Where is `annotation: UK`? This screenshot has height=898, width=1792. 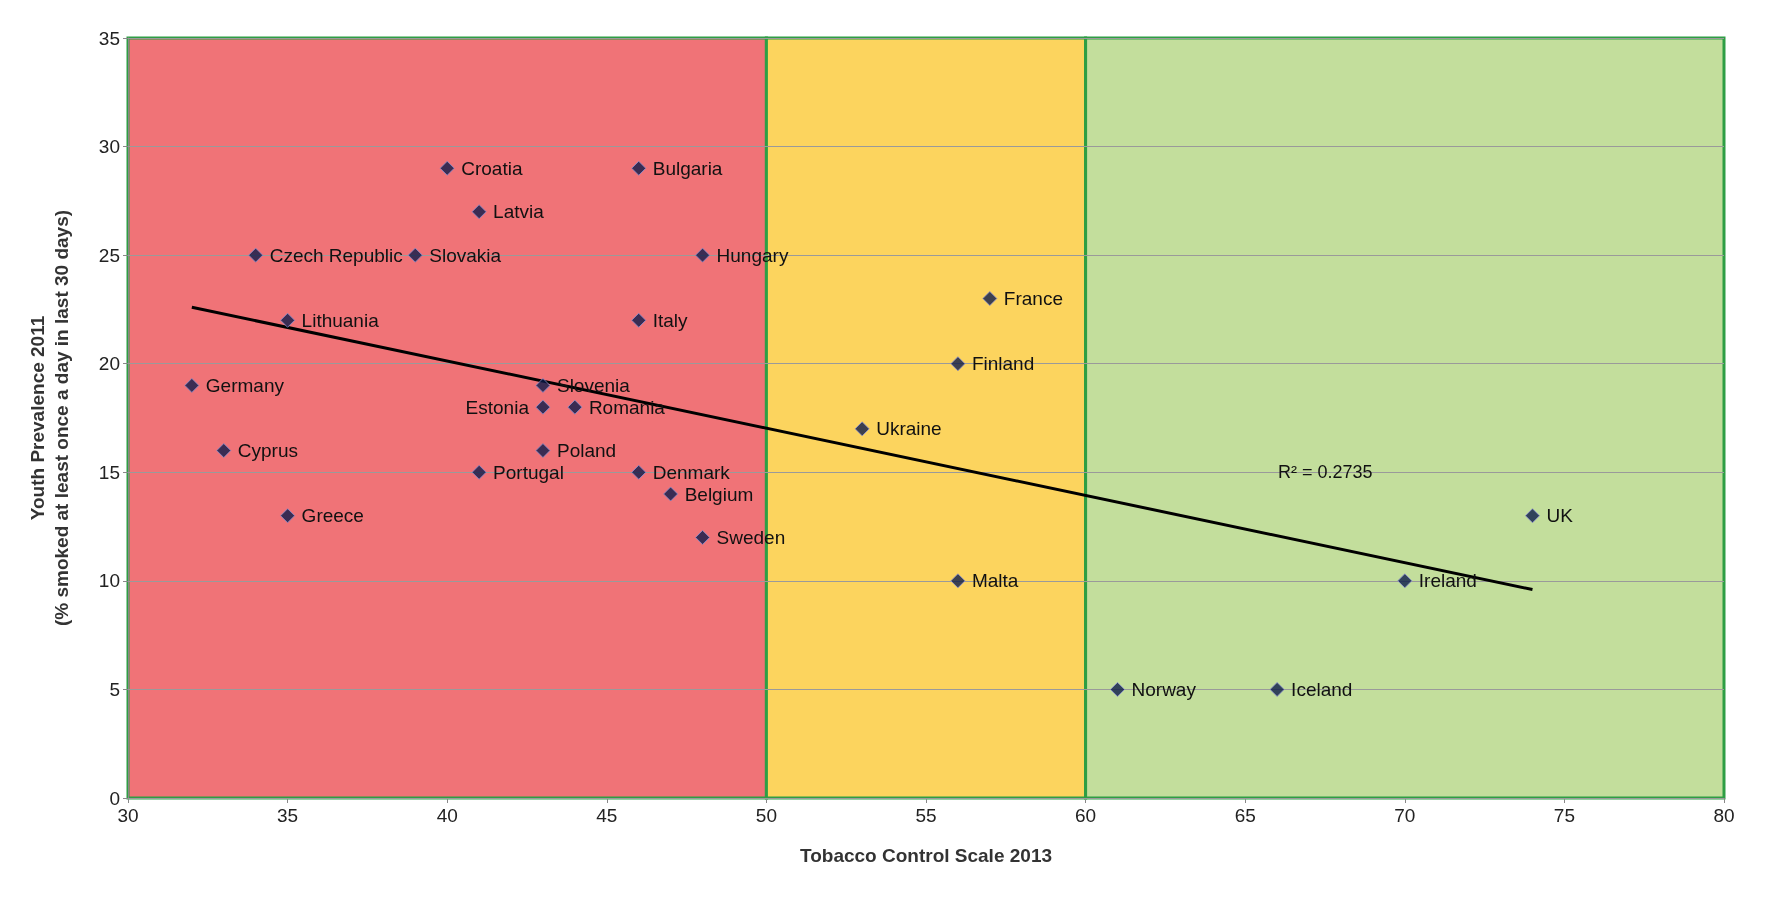 annotation: UK is located at coordinates (1560, 516).